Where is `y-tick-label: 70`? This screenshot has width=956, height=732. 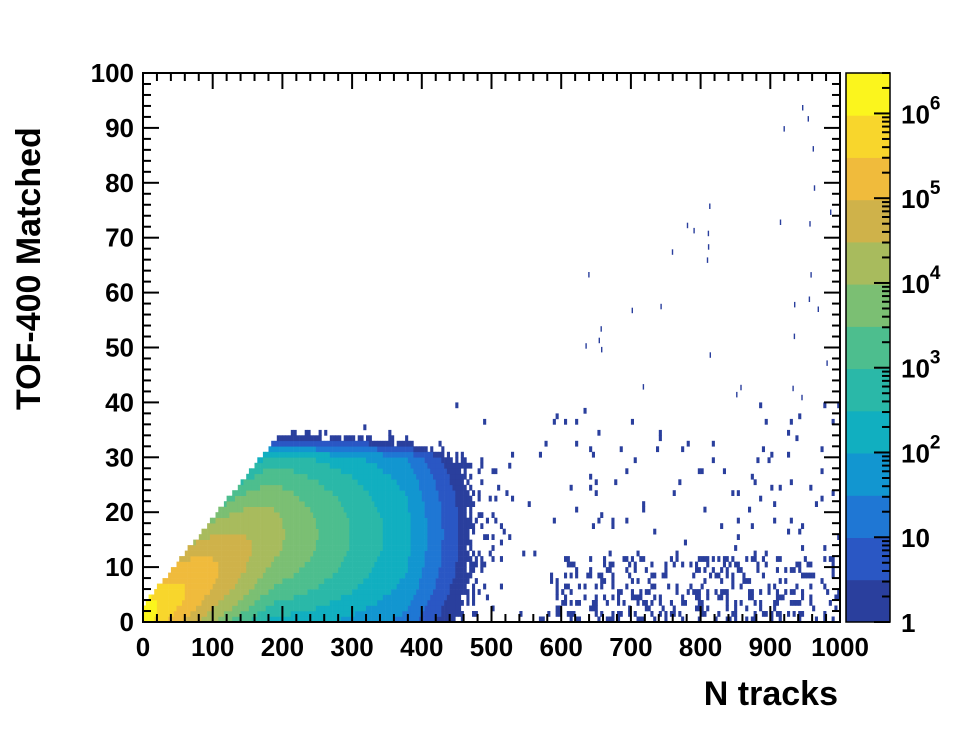 y-tick-label: 70 is located at coordinates (119, 238).